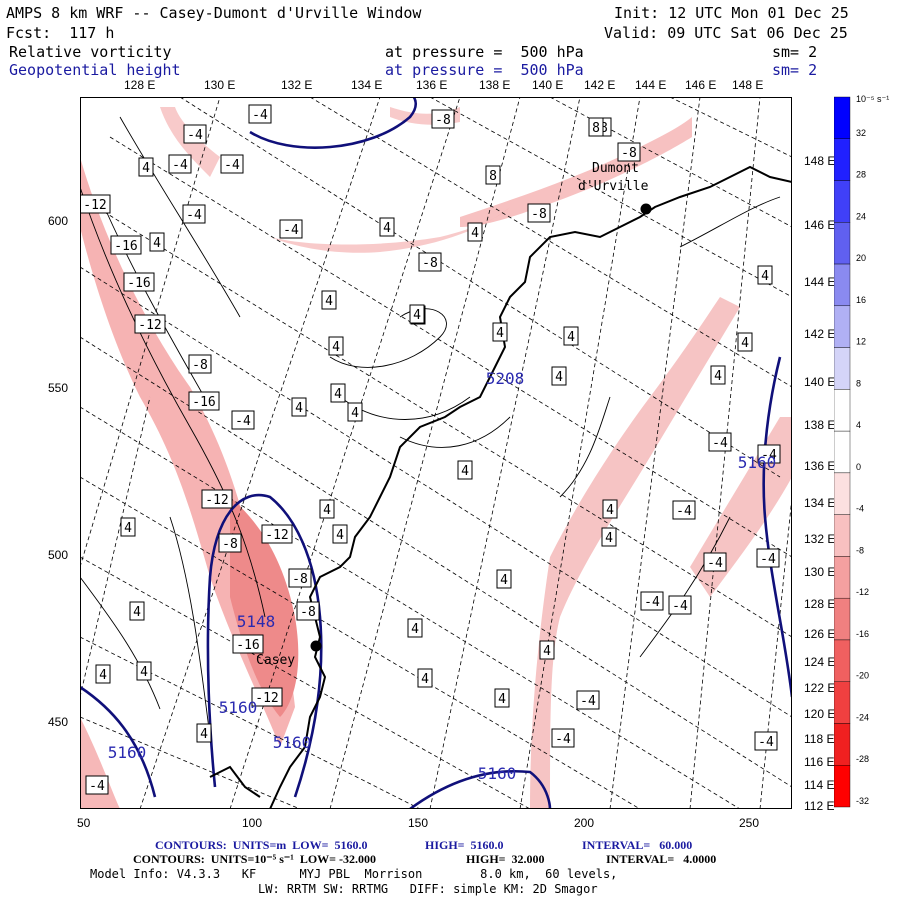  I want to click on x-tick-label: 50, so click(84, 823).